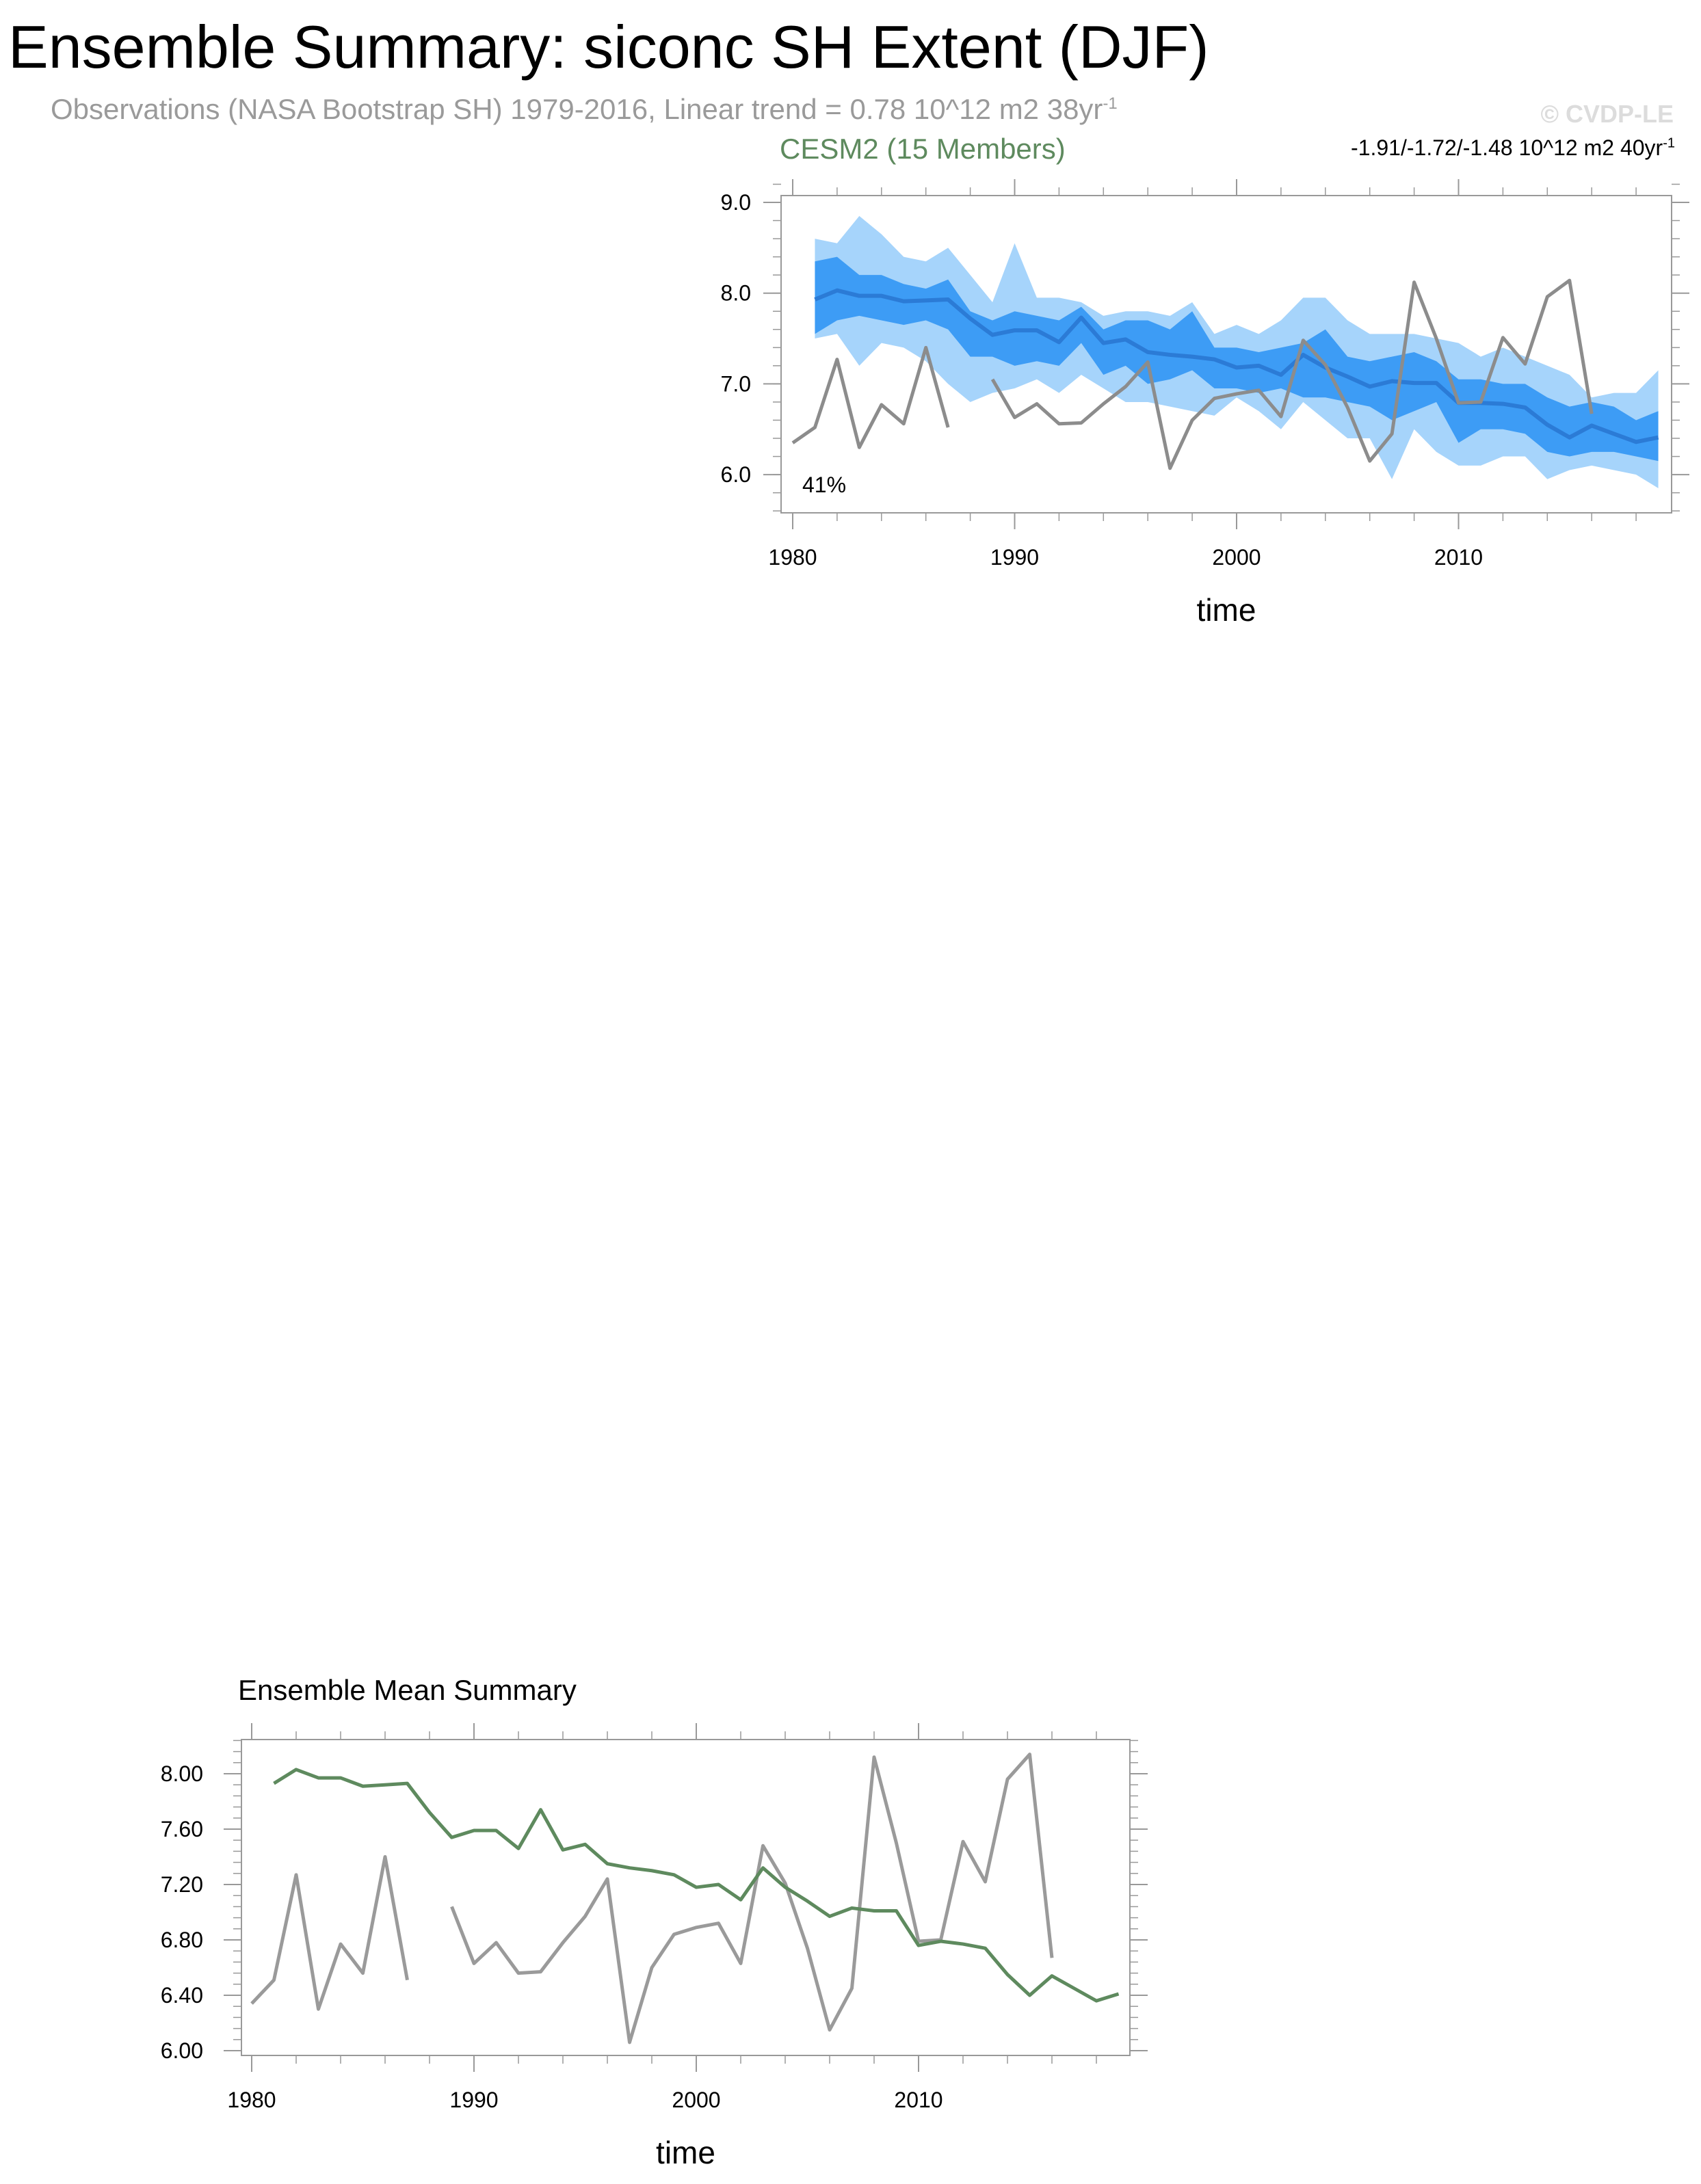 The width and height of the screenshot is (1701, 2184). What do you see at coordinates (1458, 557) in the screenshot?
I see `top-x-tick-label: 2010` at bounding box center [1458, 557].